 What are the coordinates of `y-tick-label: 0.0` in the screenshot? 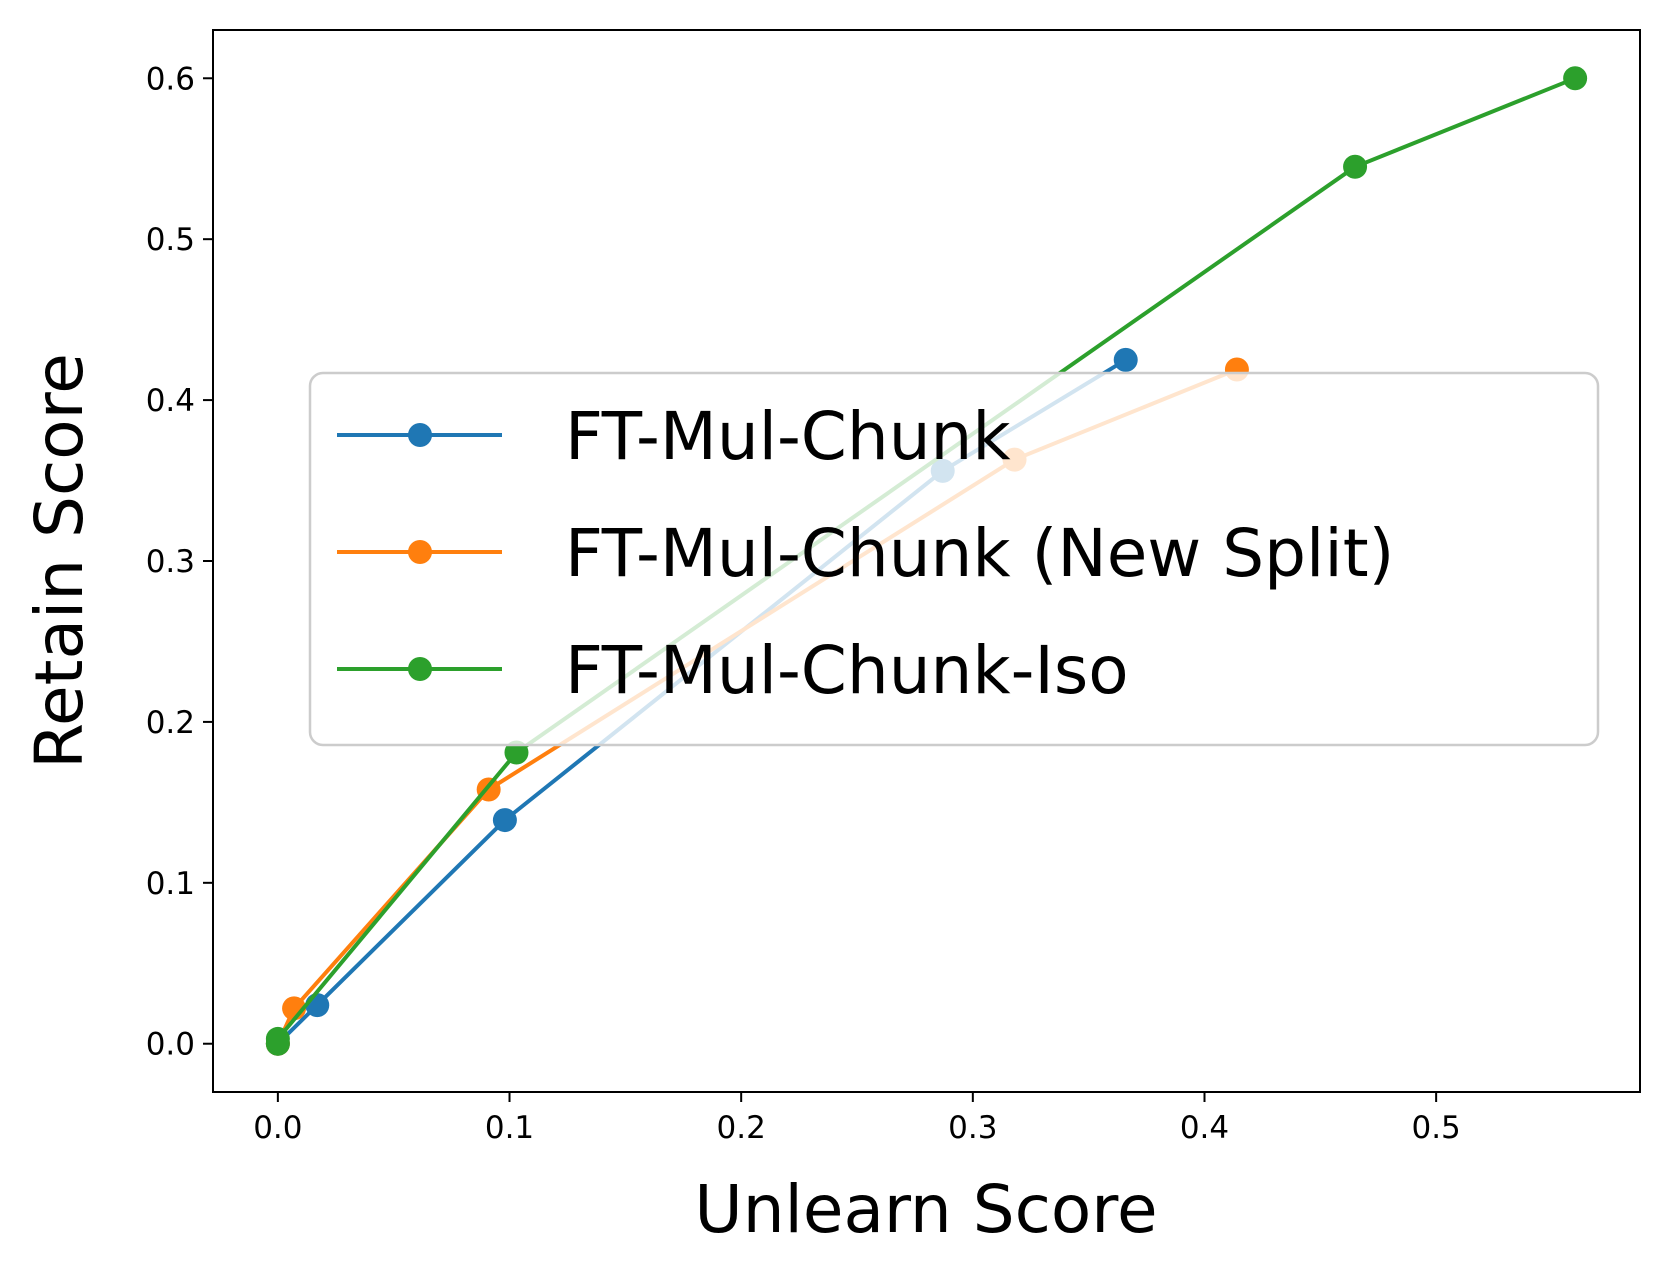 It's located at (170, 1045).